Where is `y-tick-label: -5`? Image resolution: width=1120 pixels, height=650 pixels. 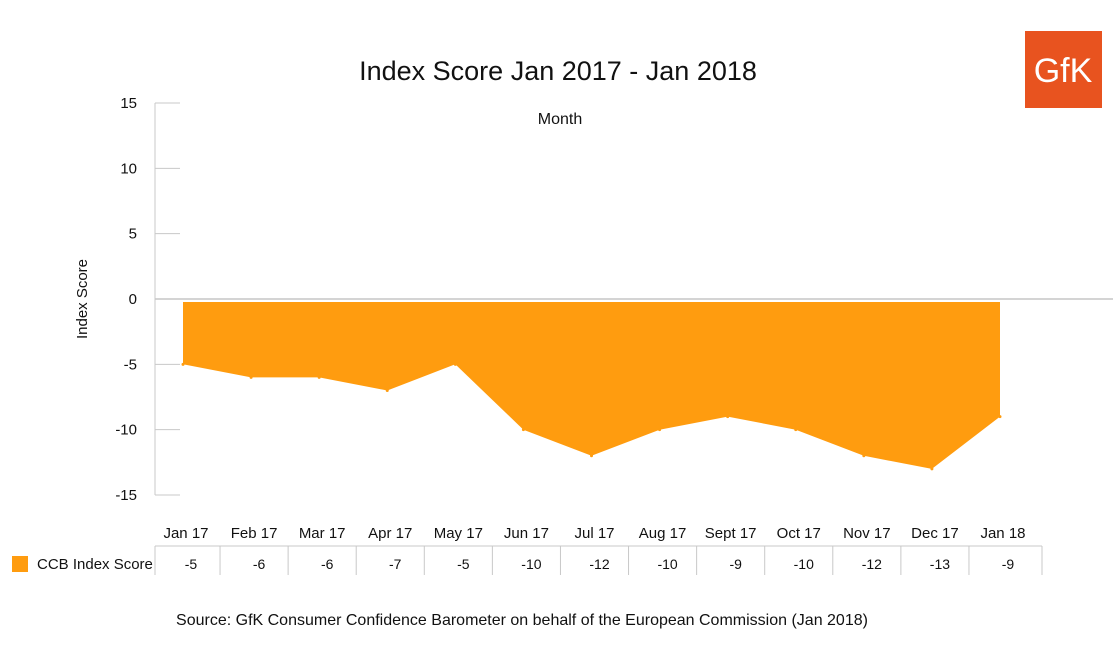
y-tick-label: -5 is located at coordinates (130, 364).